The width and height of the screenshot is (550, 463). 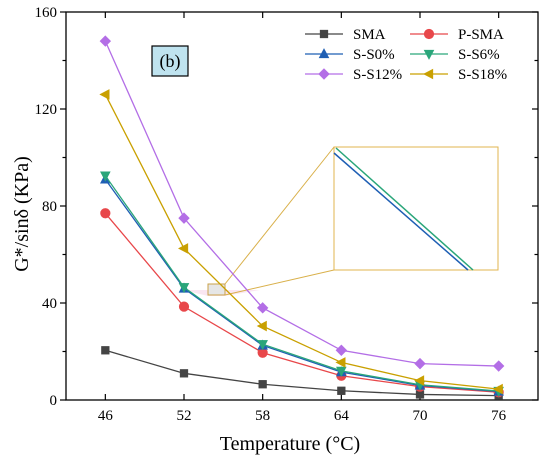 I want to click on y-axis-title: G*/sinδ (KPa), so click(x=22, y=214).